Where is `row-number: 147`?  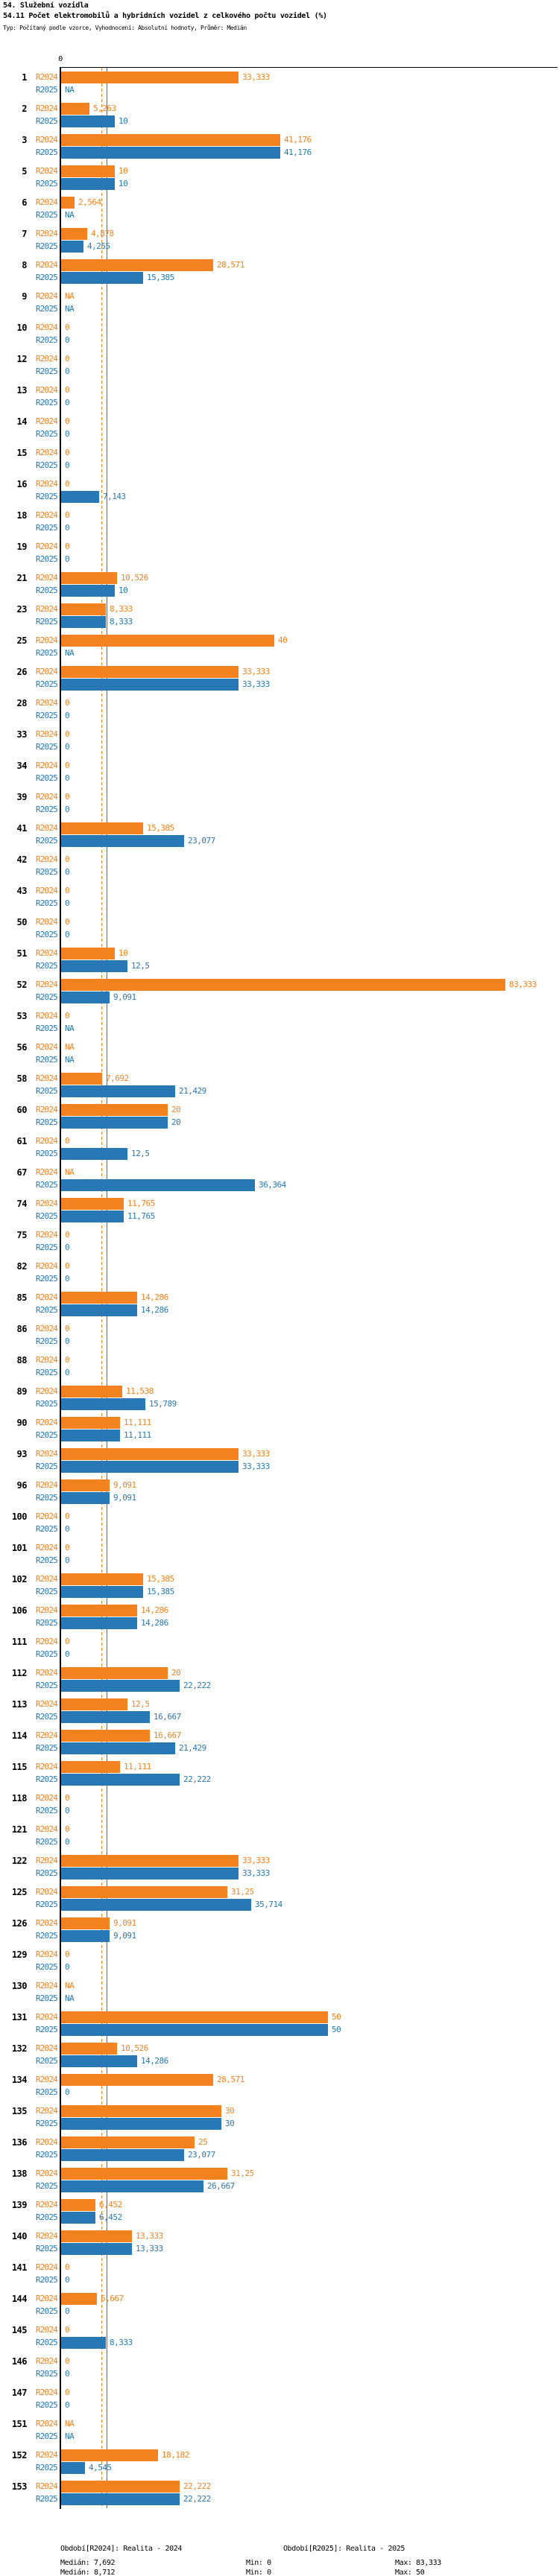 row-number: 147 is located at coordinates (19, 2393).